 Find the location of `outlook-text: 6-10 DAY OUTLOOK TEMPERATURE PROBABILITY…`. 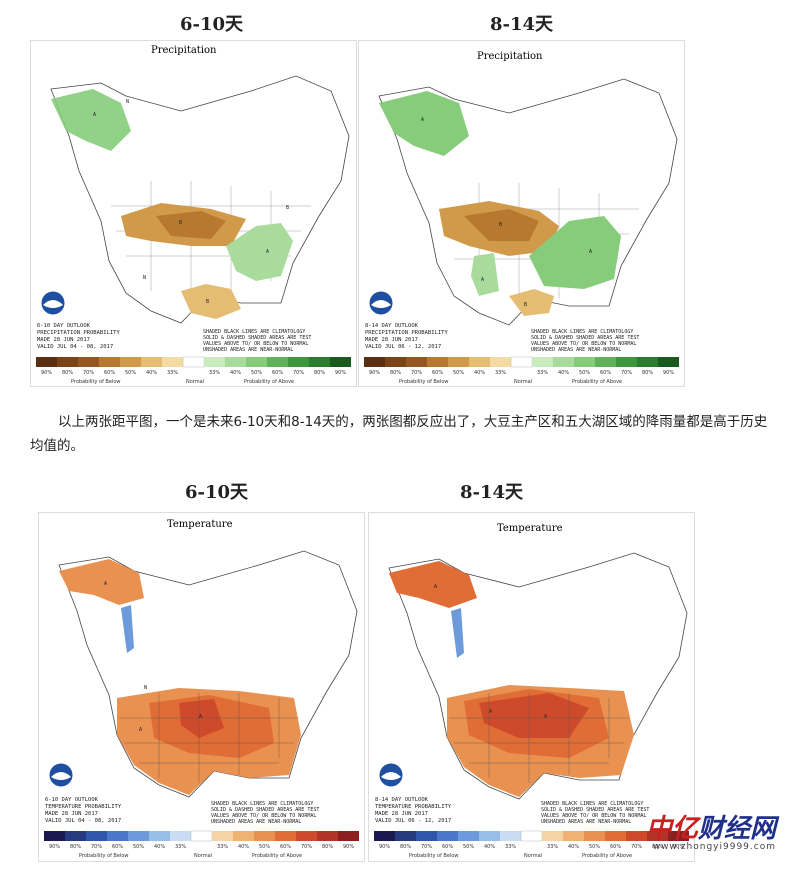

outlook-text: 6-10 DAY OUTLOOK TEMPERATURE PROBABILITY… is located at coordinates (83, 810).